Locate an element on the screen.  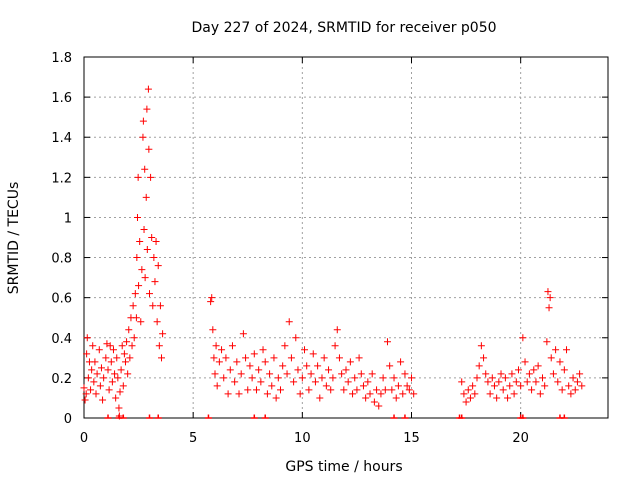
x-tick-label: 0 is located at coordinates (84, 438).